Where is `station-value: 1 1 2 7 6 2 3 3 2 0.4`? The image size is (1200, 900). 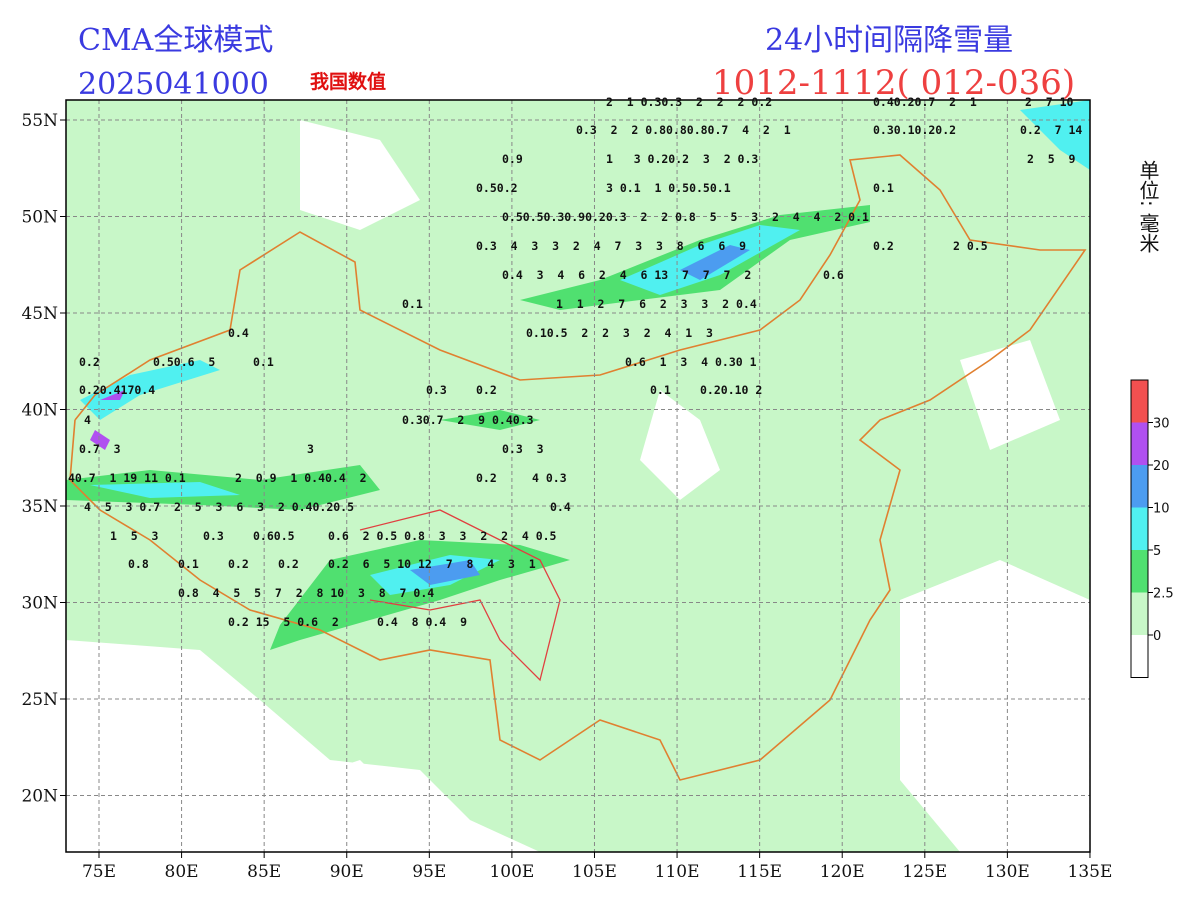 station-value: 1 1 2 7 6 2 3 3 2 0.4 is located at coordinates (656, 304).